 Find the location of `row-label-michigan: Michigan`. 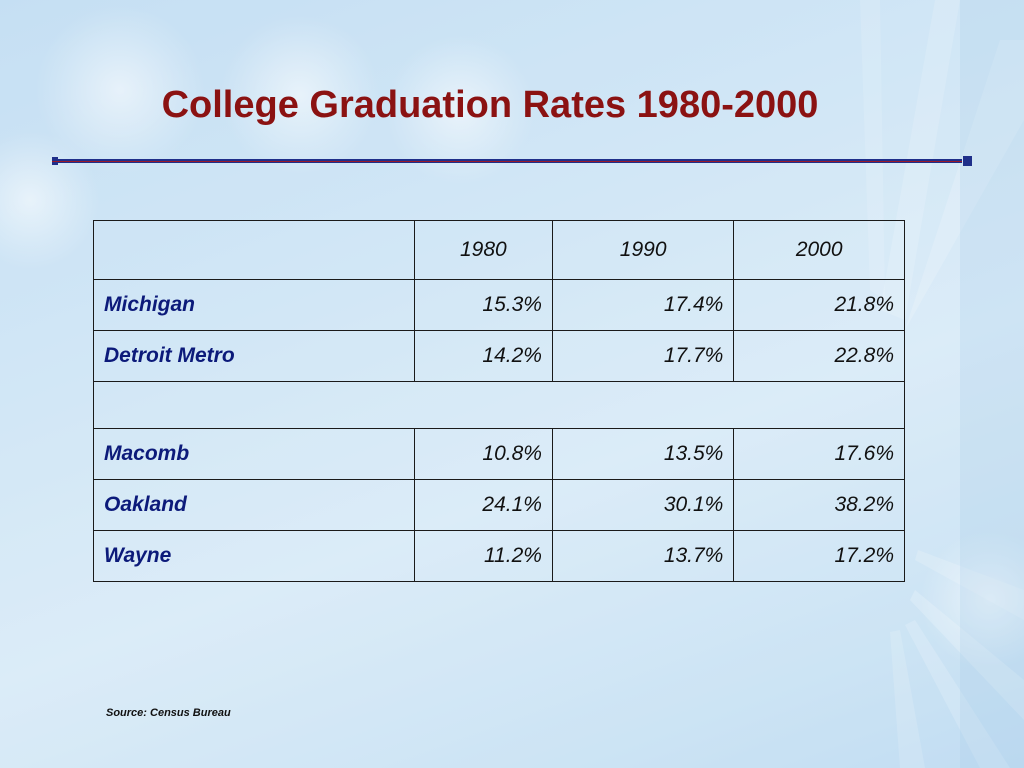

row-label-michigan: Michigan is located at coordinates (254, 305).